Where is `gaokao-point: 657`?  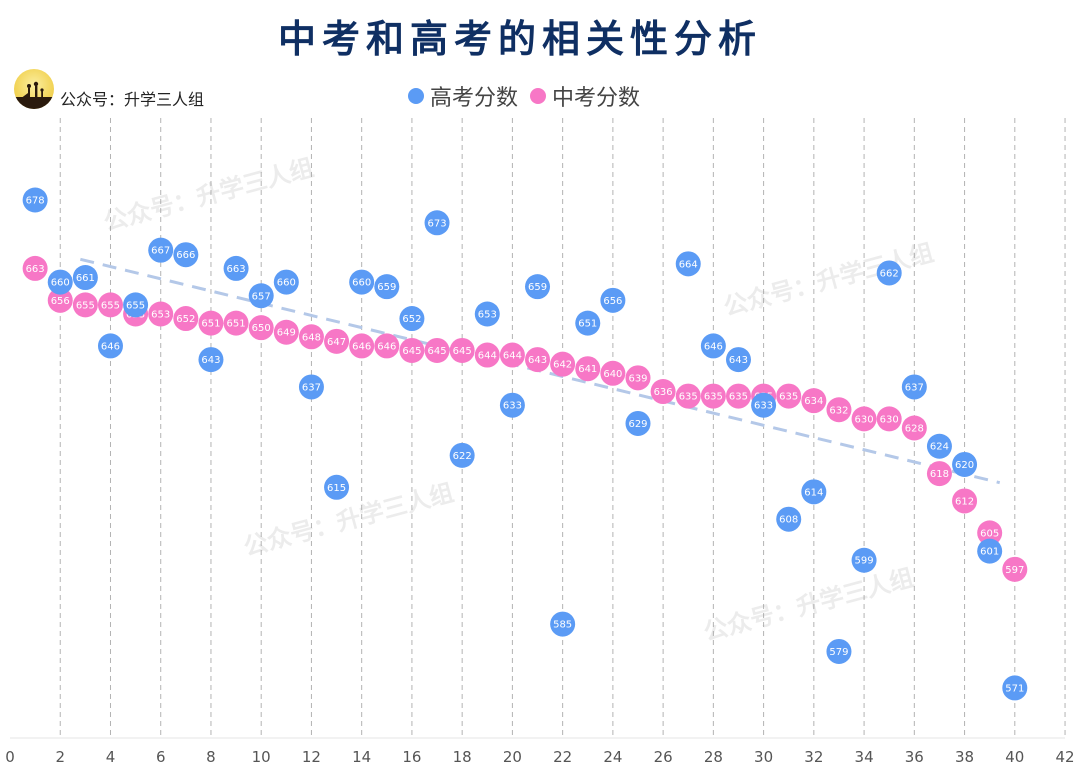
gaokao-point: 657 is located at coordinates (261, 296).